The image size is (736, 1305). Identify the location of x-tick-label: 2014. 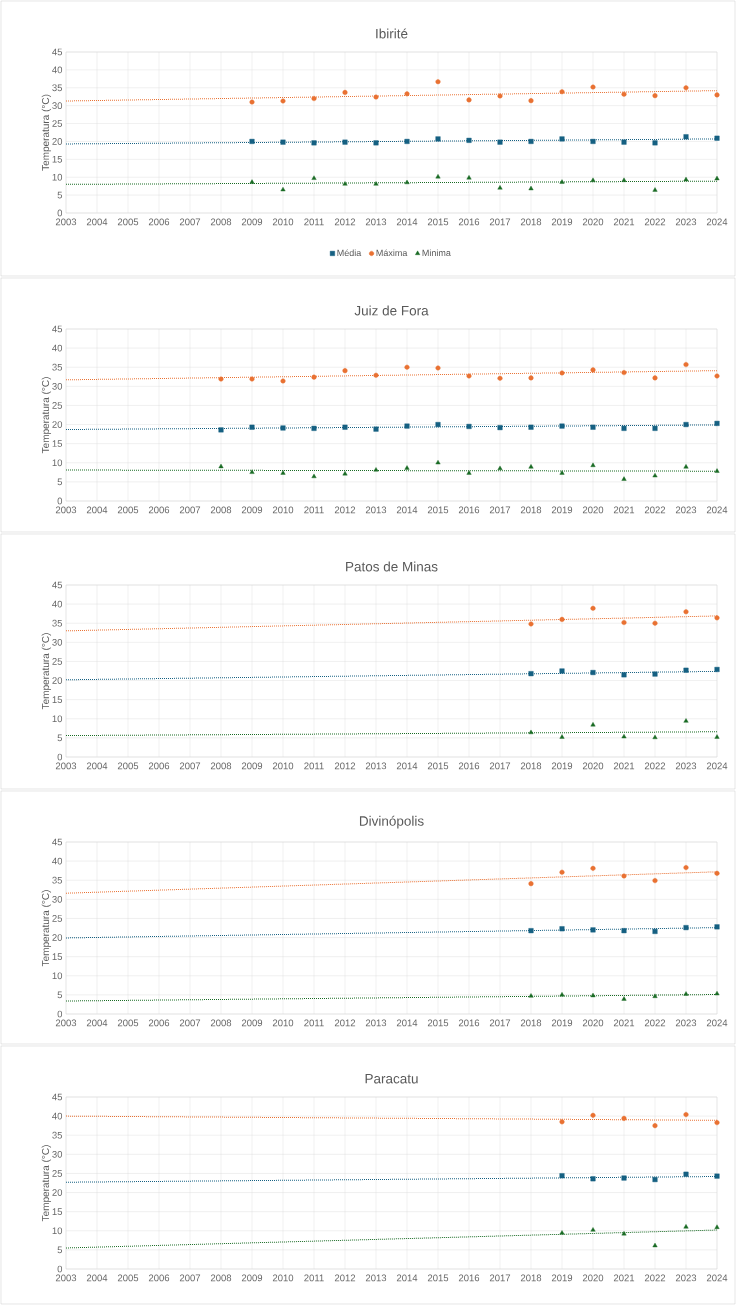
(407, 766).